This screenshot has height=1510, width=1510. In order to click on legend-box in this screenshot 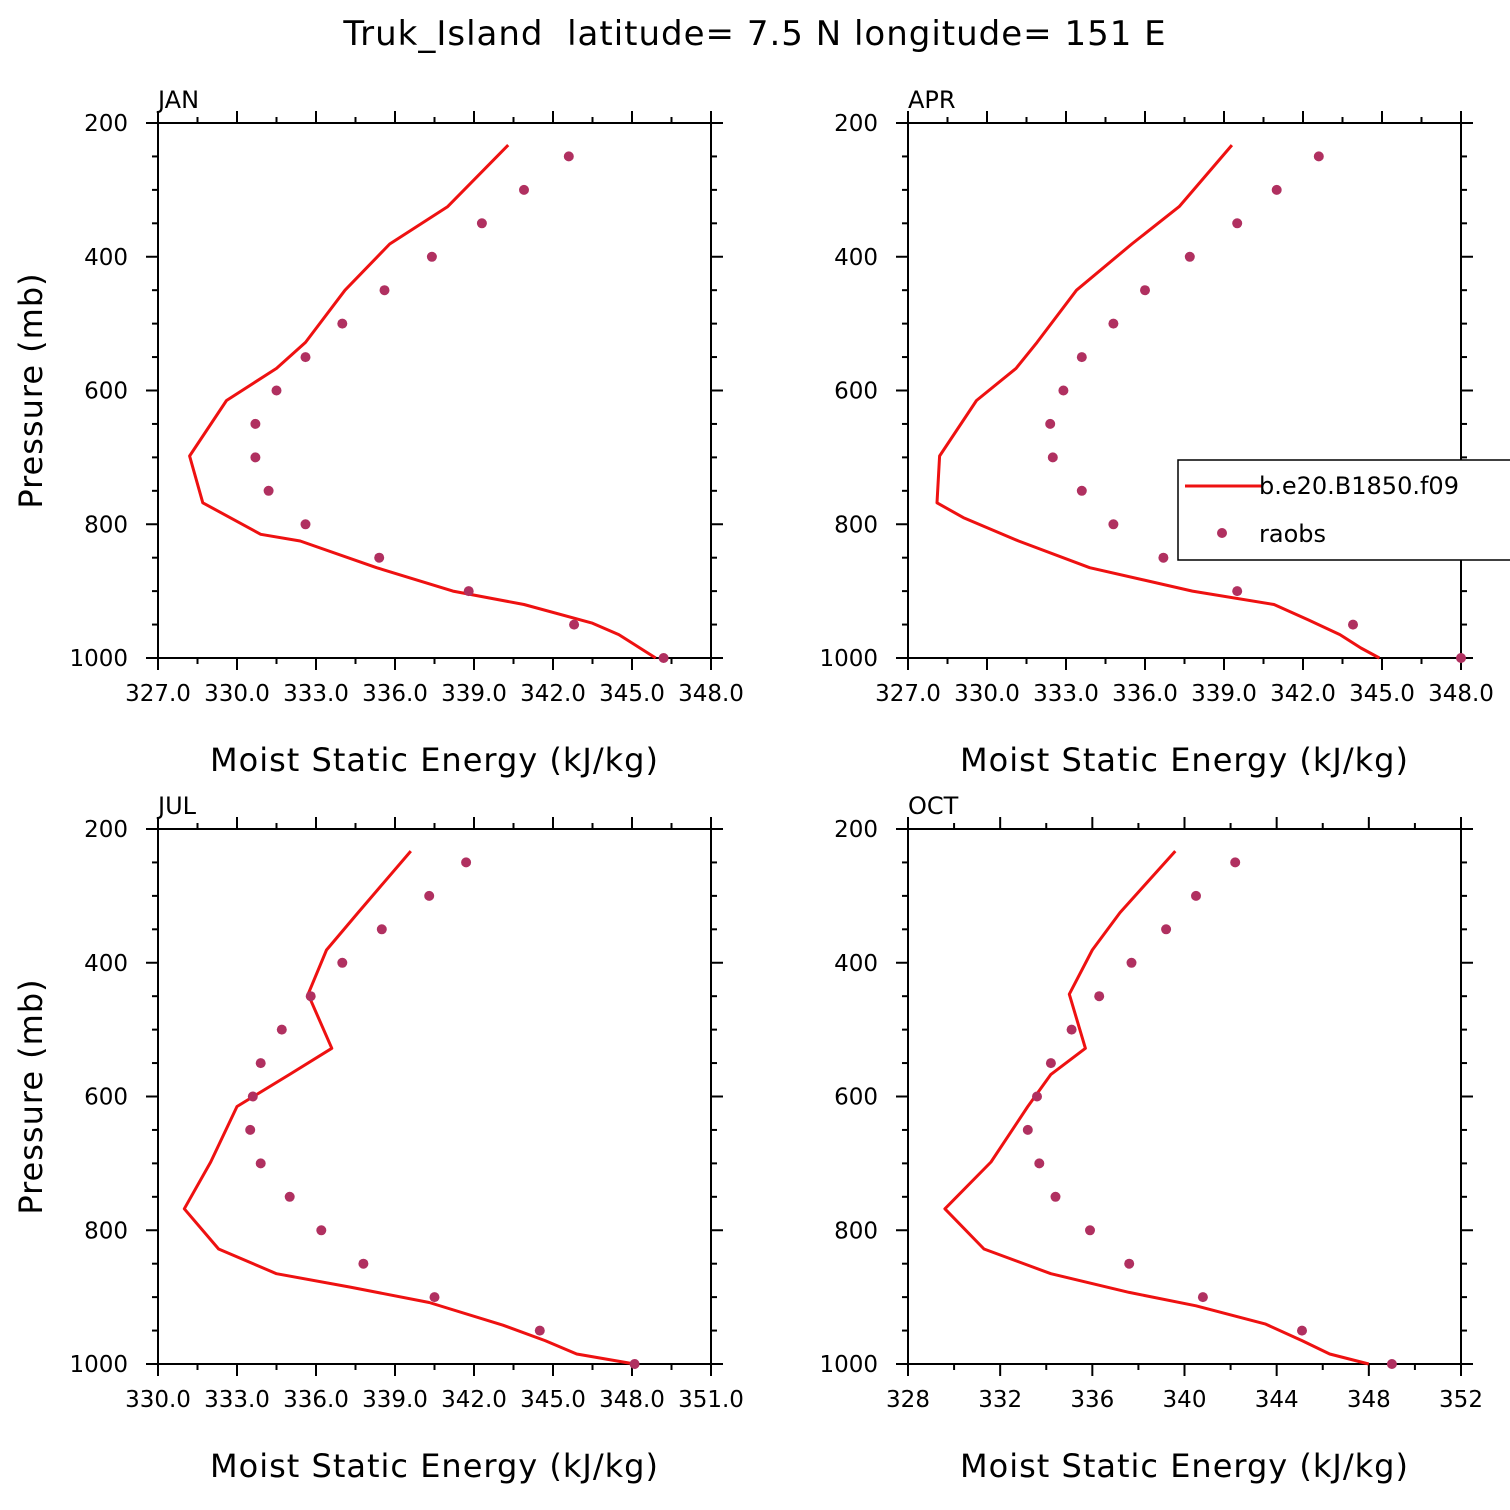, I will do `click(1343, 510)`.